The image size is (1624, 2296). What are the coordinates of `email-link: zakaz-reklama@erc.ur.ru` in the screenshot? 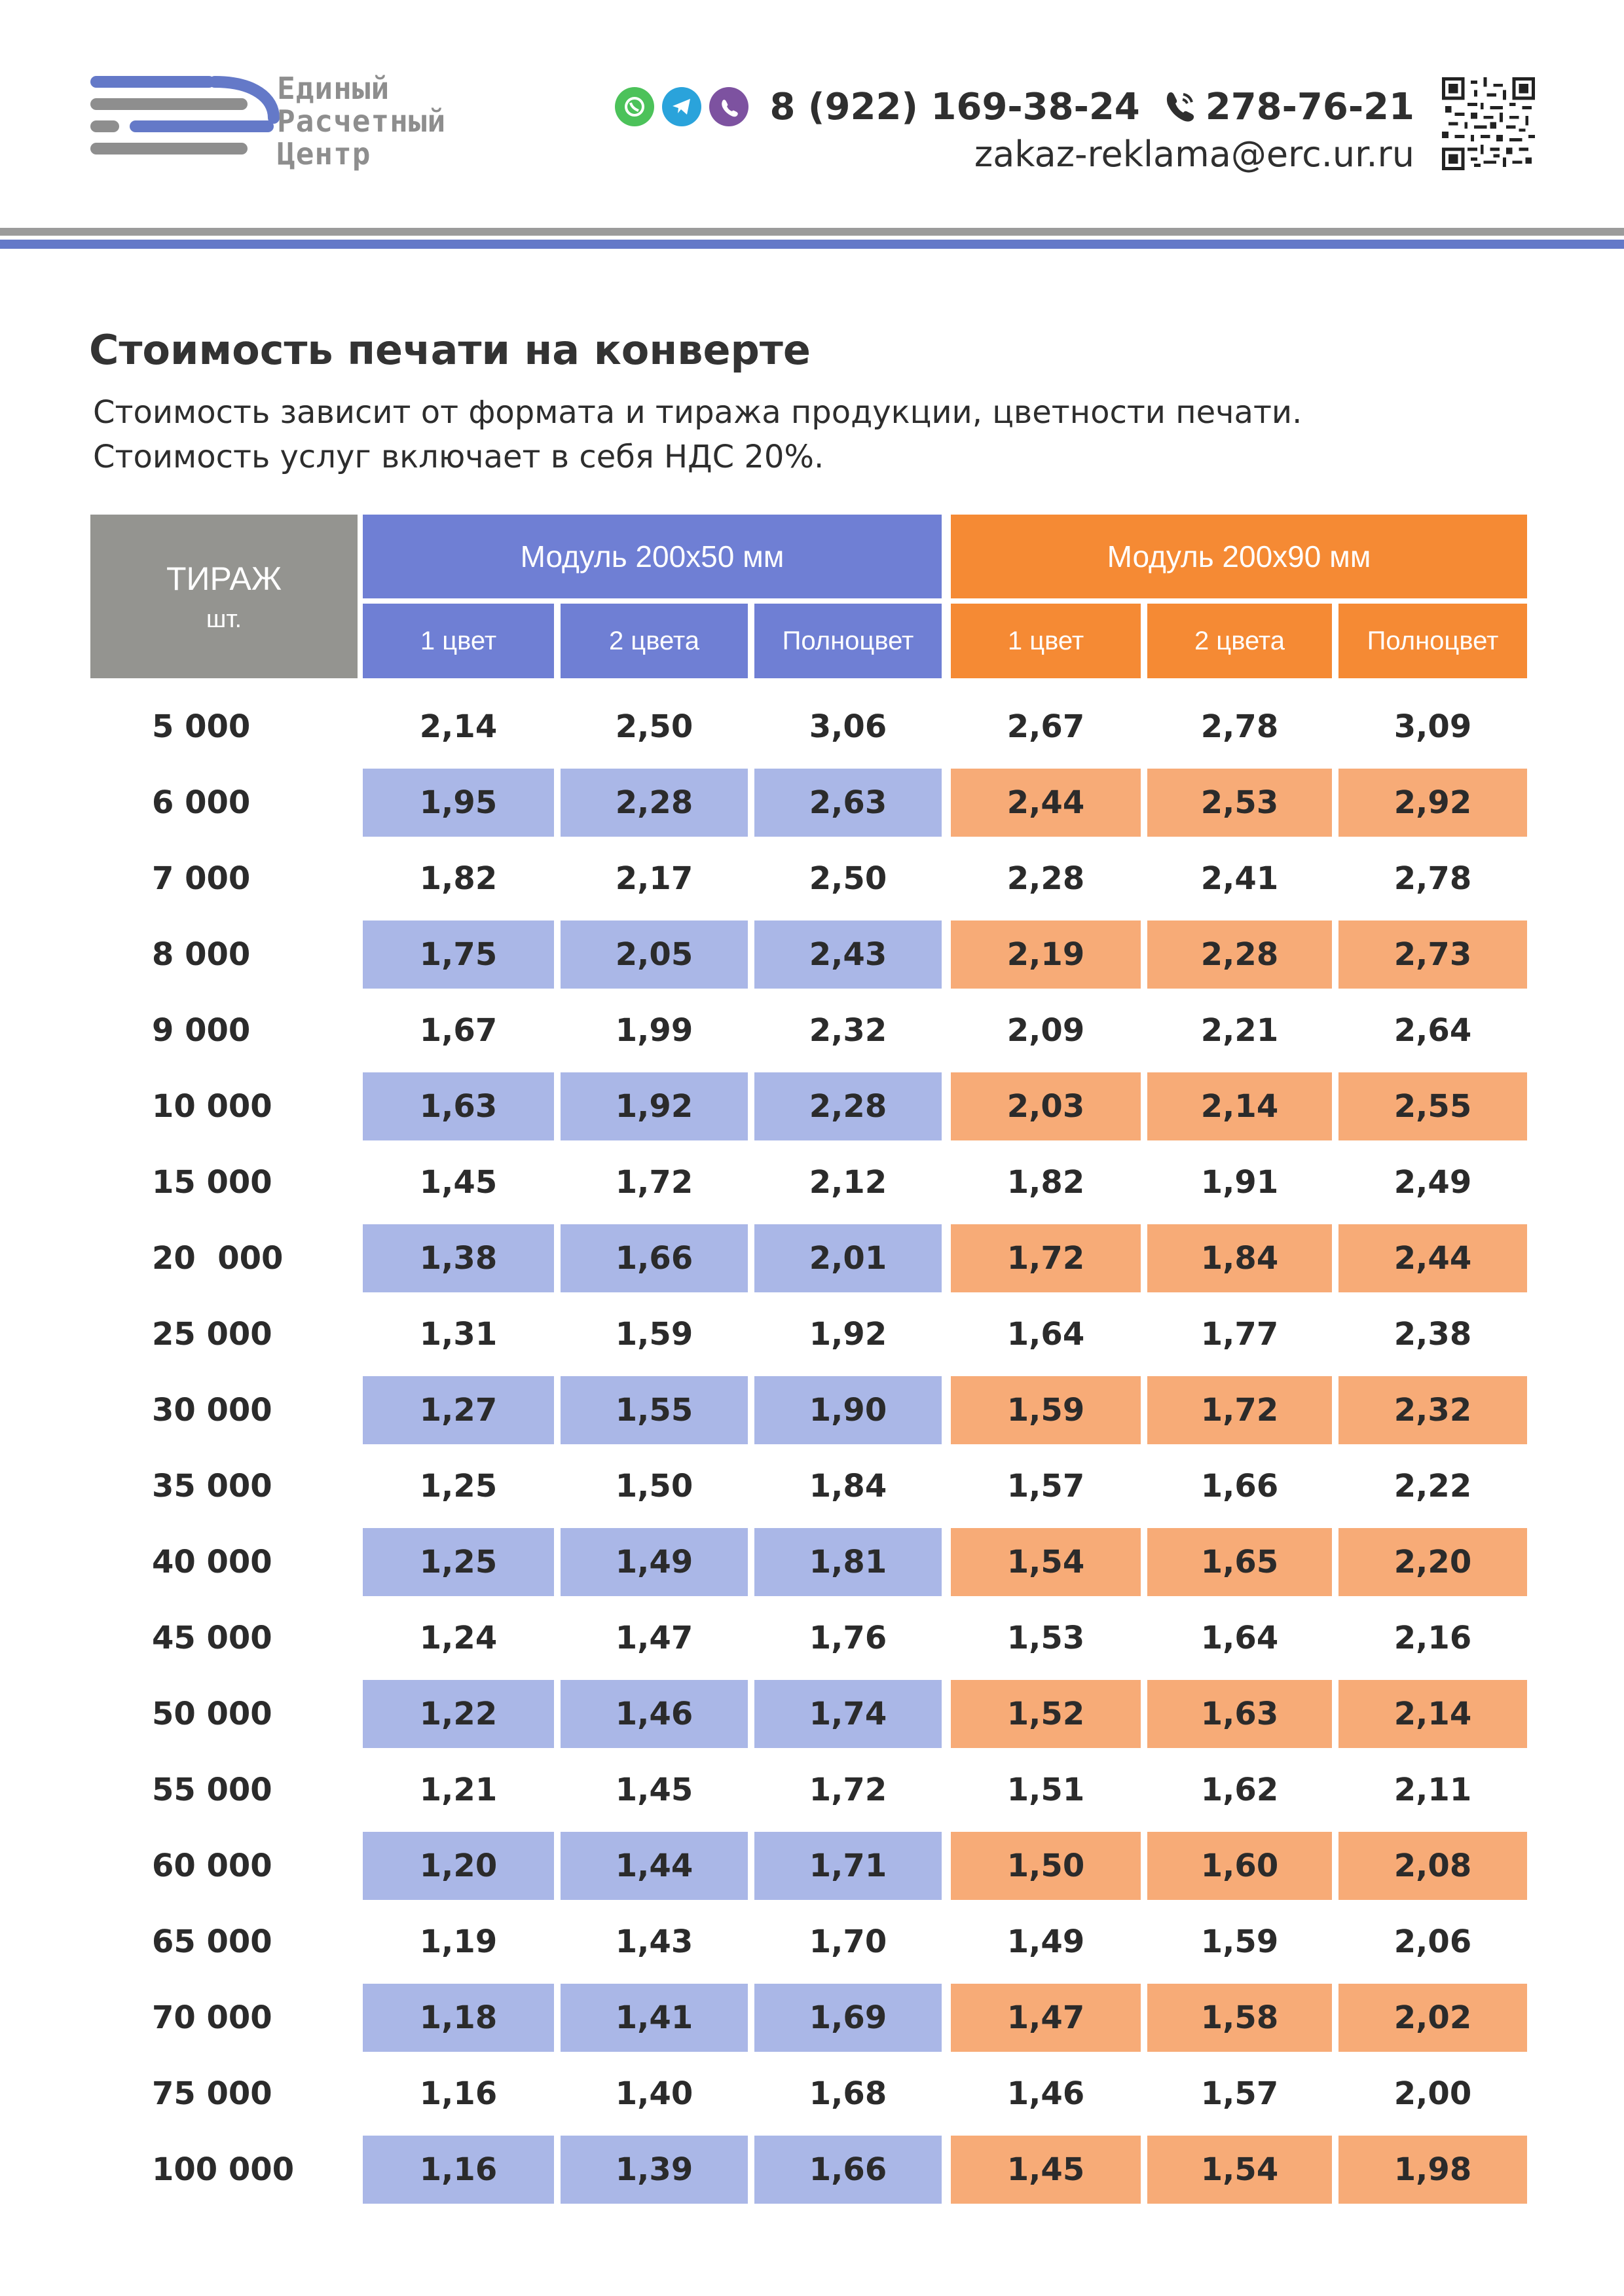 It's located at (1194, 154).